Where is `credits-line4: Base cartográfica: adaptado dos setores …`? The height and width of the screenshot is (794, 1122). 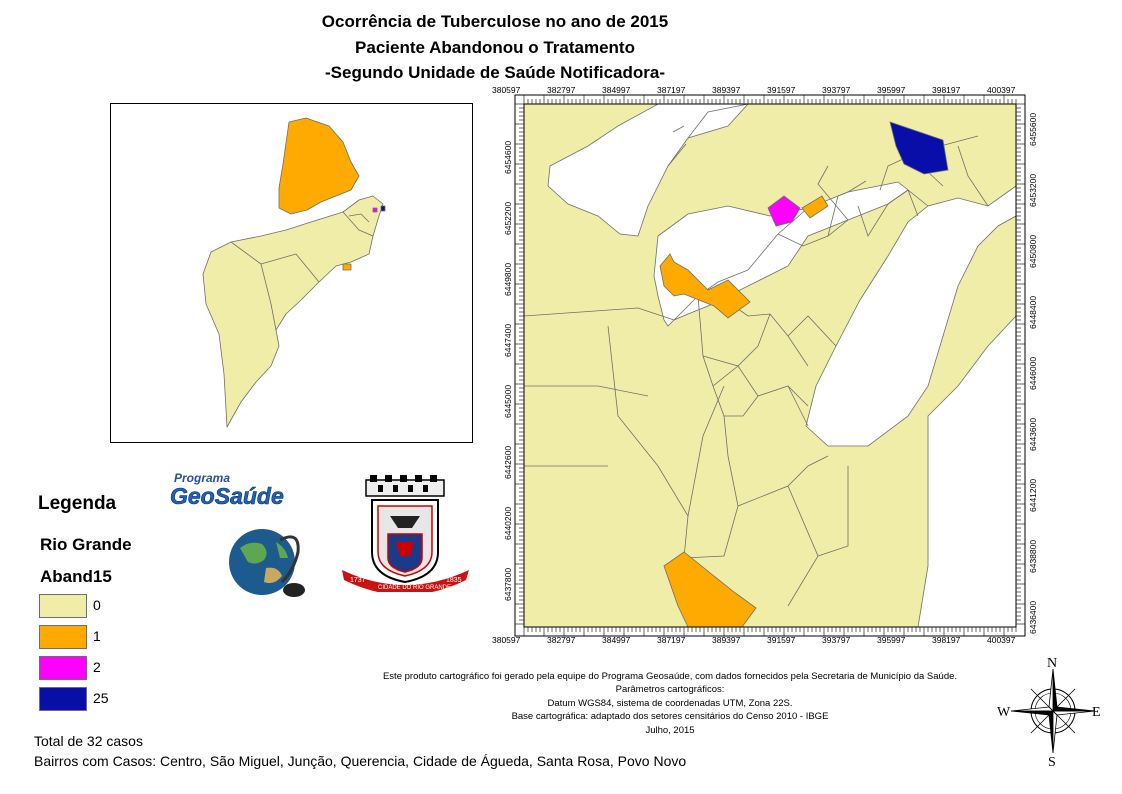 credits-line4: Base cartográfica: adaptado dos setores … is located at coordinates (670, 717).